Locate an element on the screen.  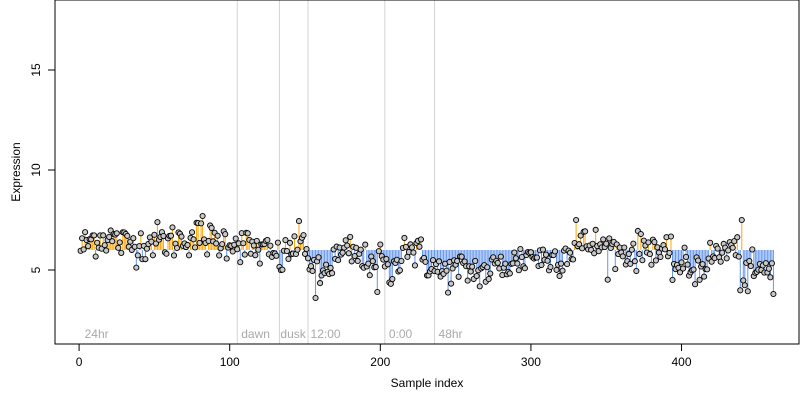
y-tick-label: 15 is located at coordinates (36, 70).